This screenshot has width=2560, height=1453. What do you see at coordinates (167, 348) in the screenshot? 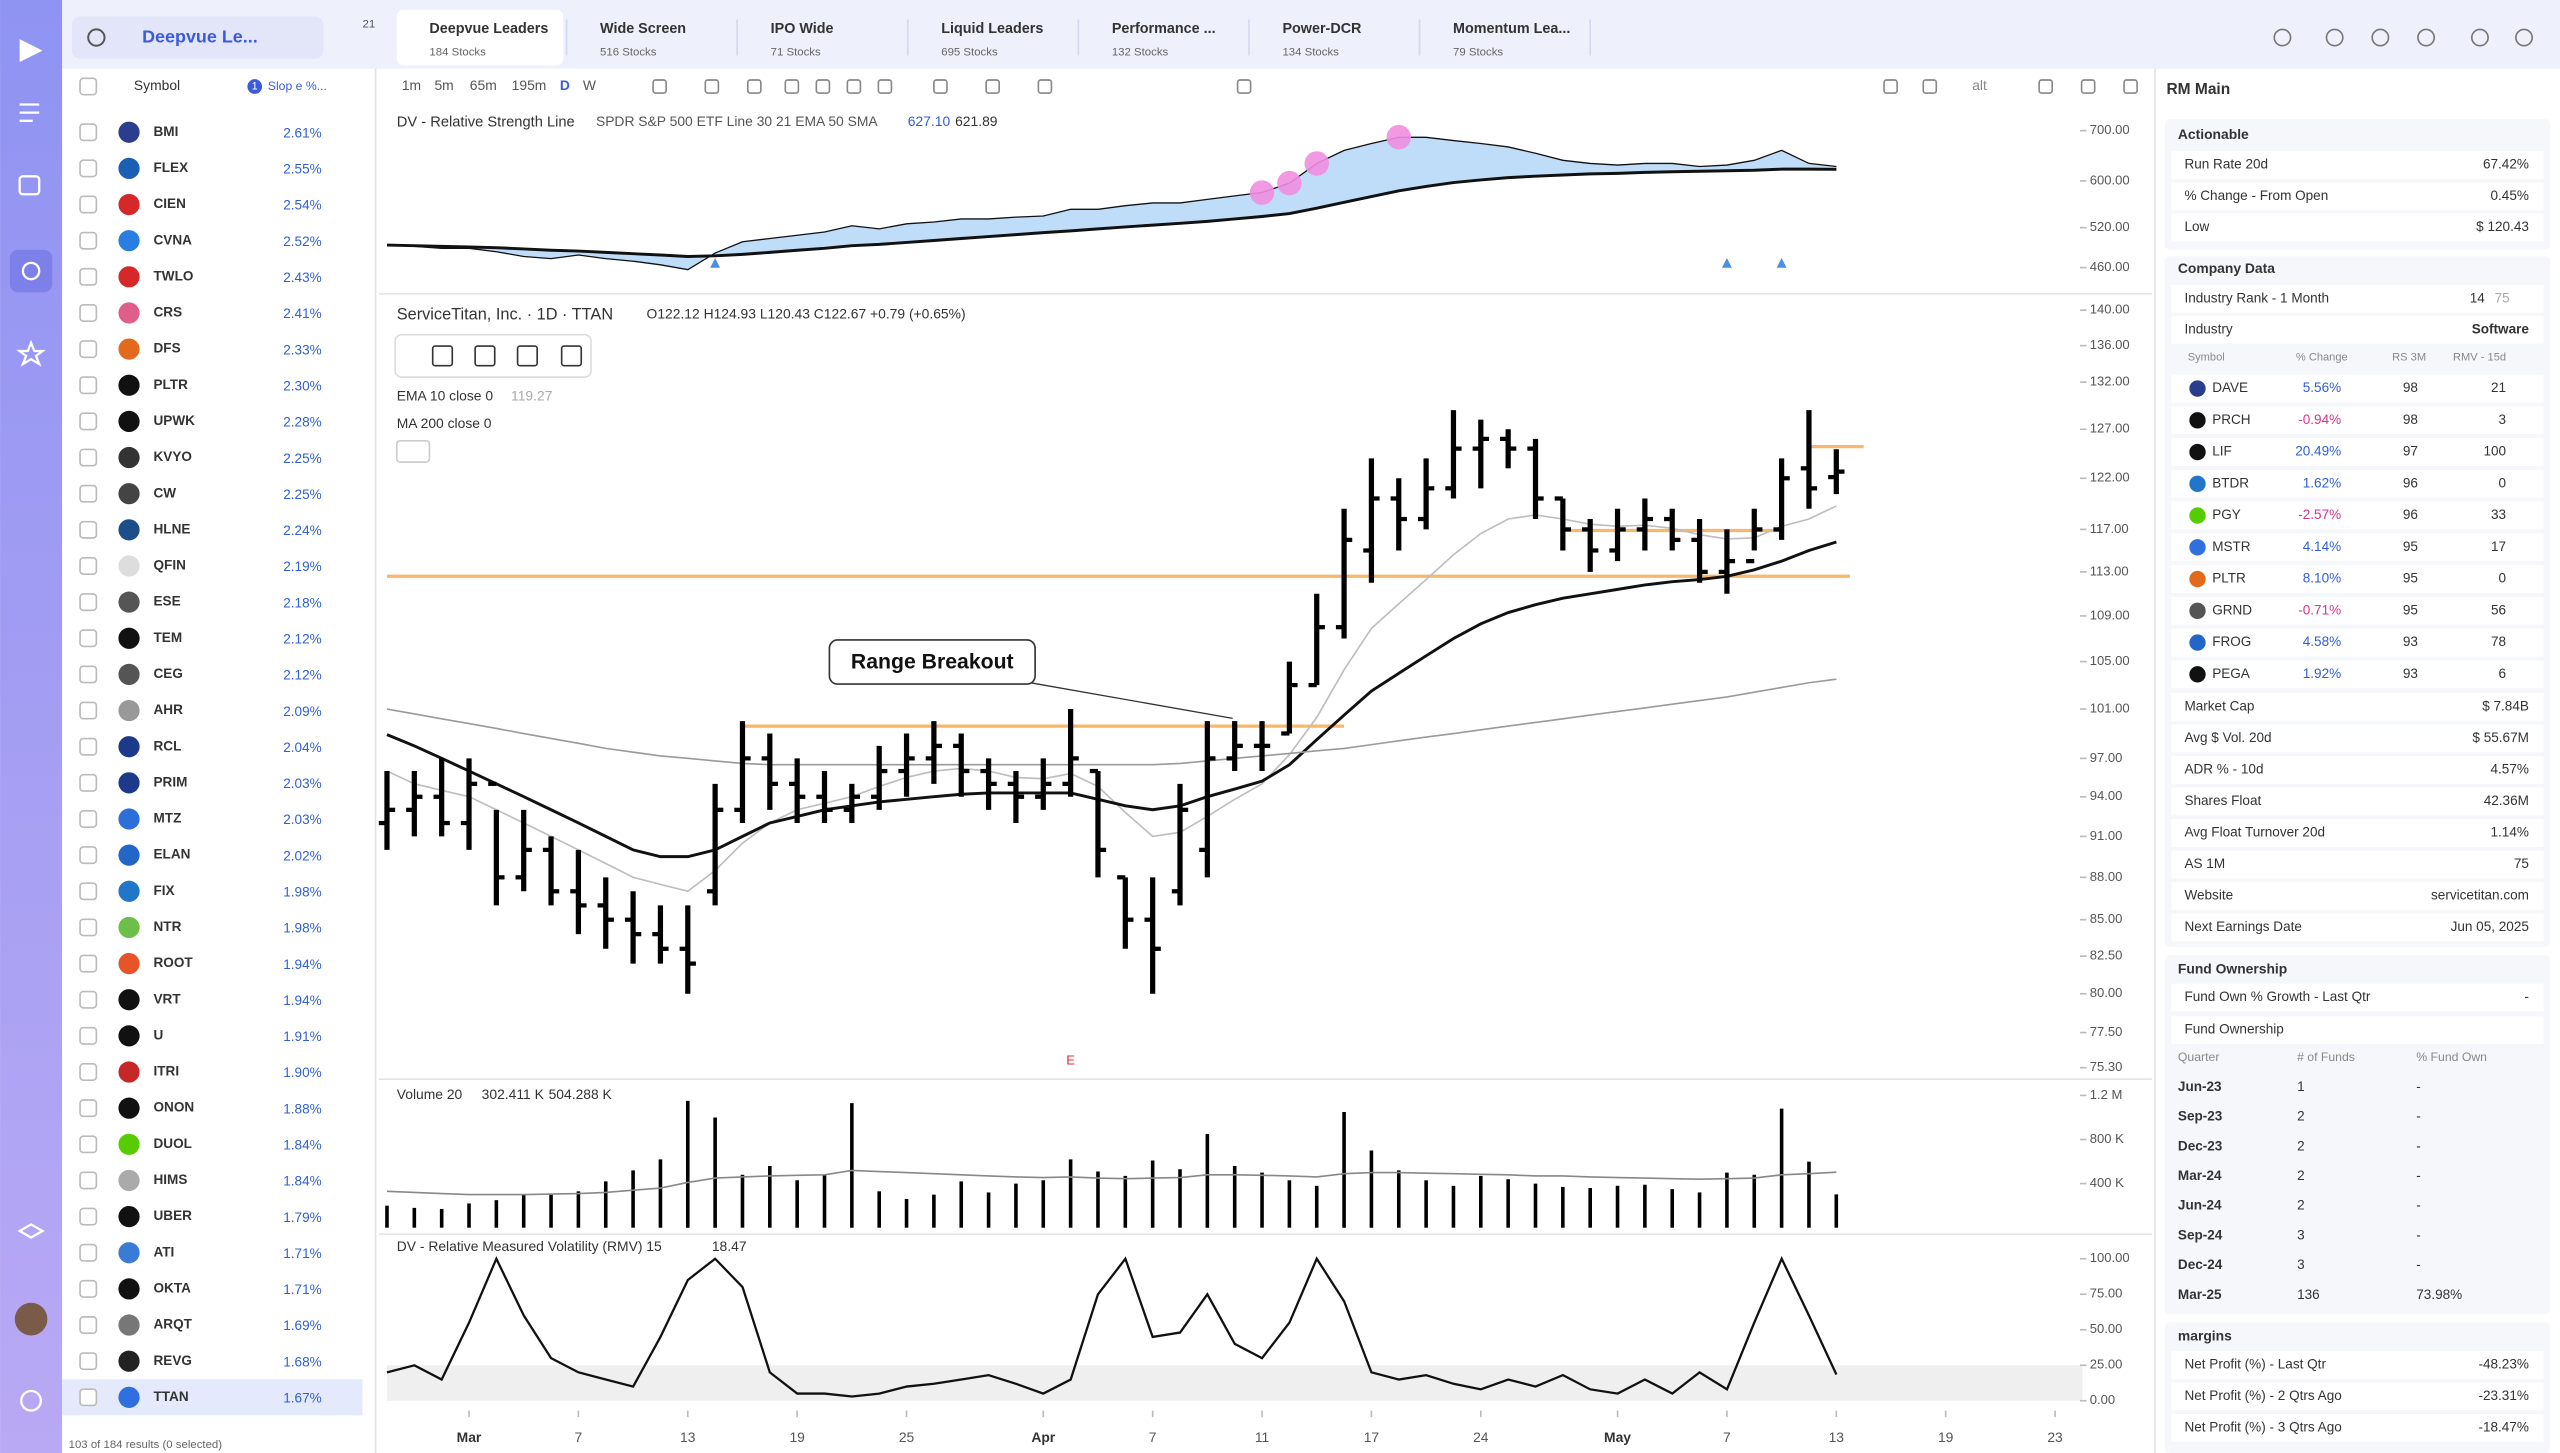
I see `symbol: DFS` at bounding box center [167, 348].